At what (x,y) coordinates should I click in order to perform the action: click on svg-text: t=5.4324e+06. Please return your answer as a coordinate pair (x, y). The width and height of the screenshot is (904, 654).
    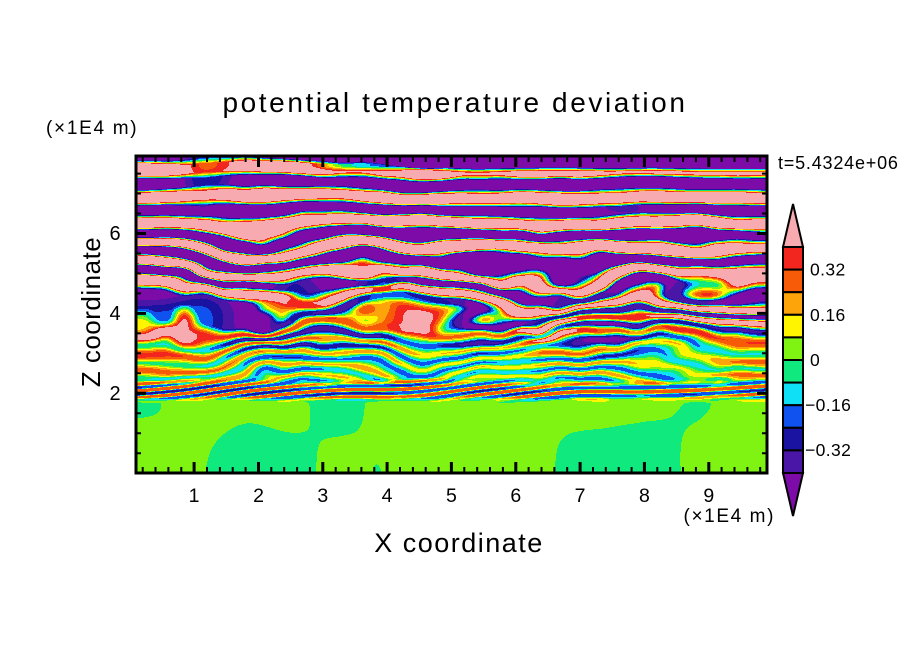
    Looking at the image, I should click on (838, 163).